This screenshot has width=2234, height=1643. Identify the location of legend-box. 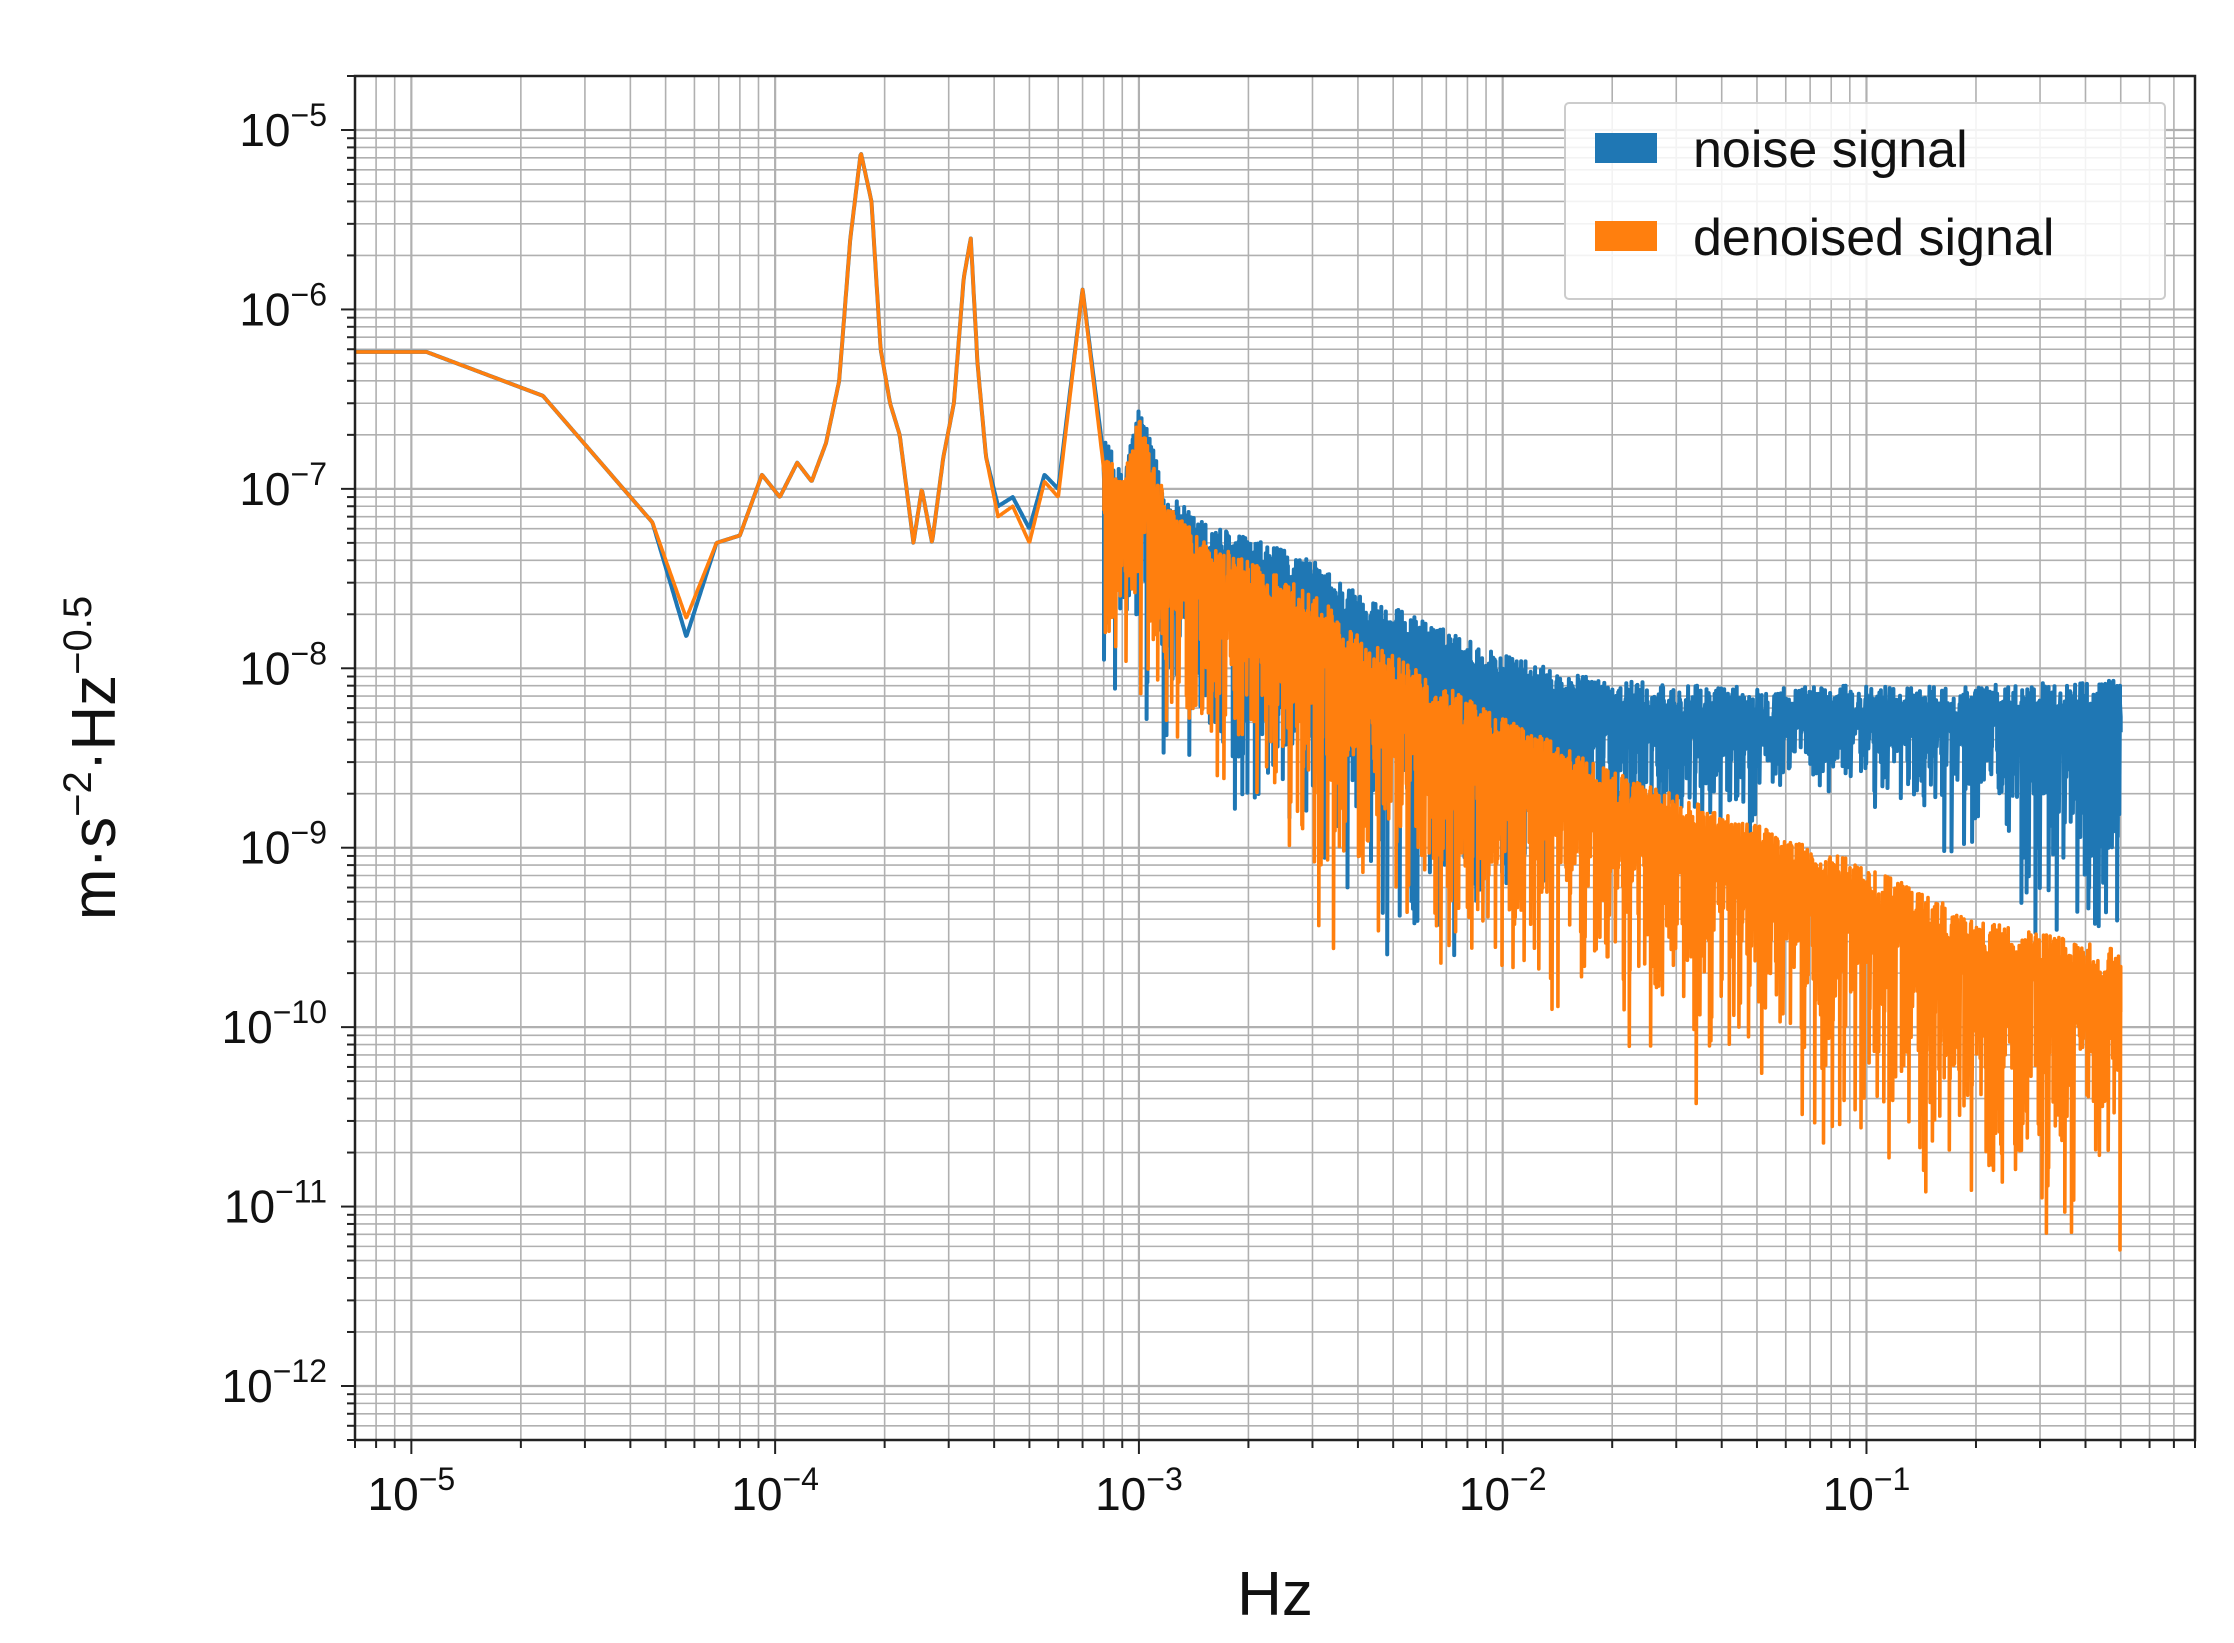
(1865, 201).